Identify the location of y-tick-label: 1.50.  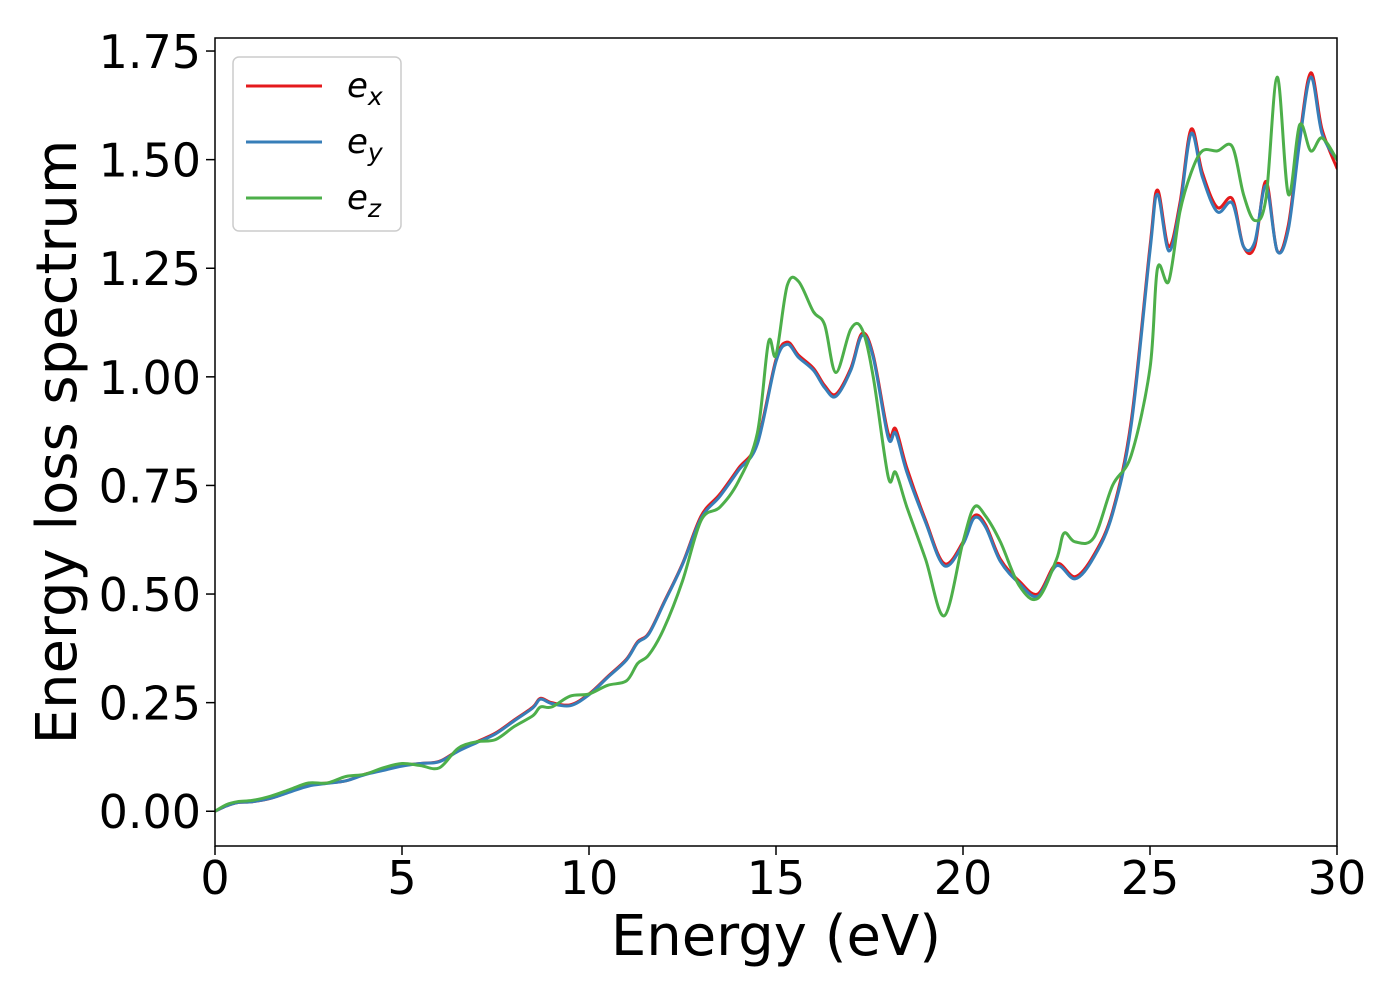
(150, 161).